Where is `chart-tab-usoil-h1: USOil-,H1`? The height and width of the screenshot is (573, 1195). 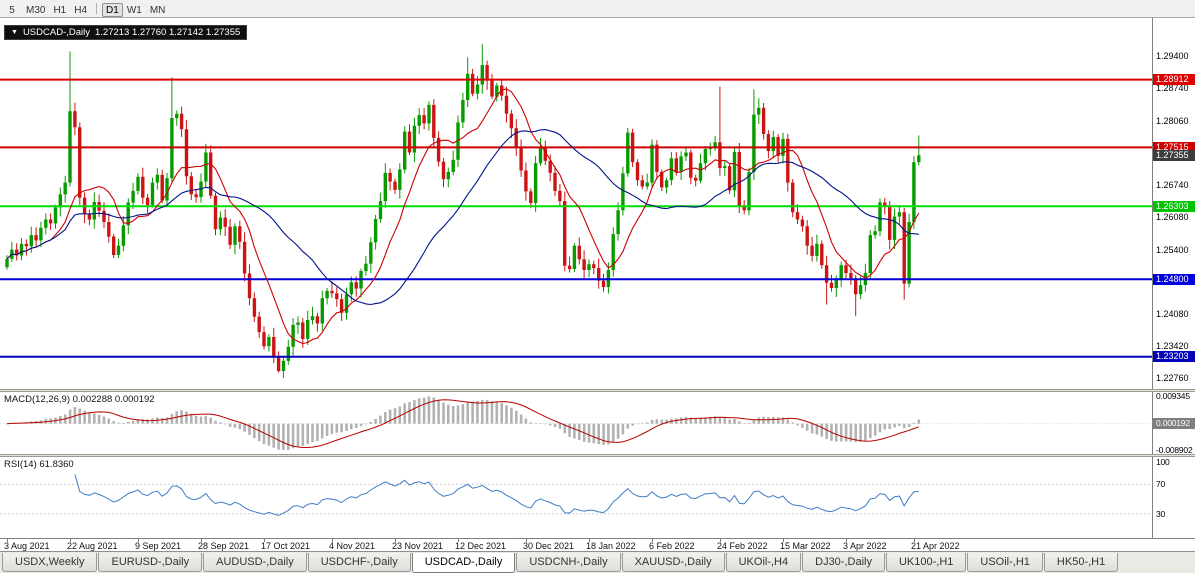
chart-tab-usoil-h1: USOil-,H1 is located at coordinates (1005, 562).